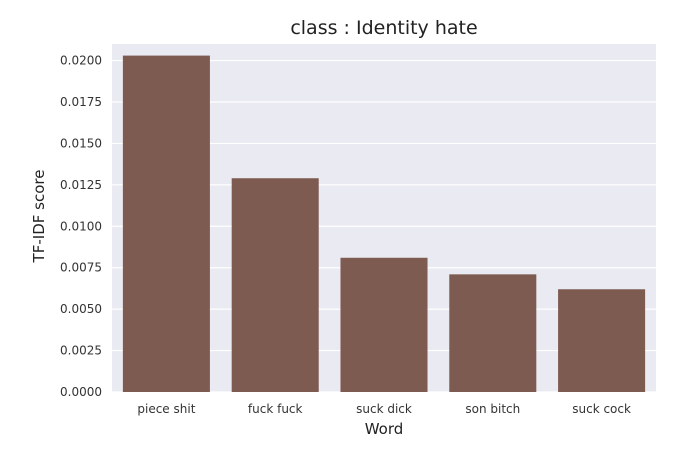  I want to click on x-tick-label: suck dick, so click(384, 409).